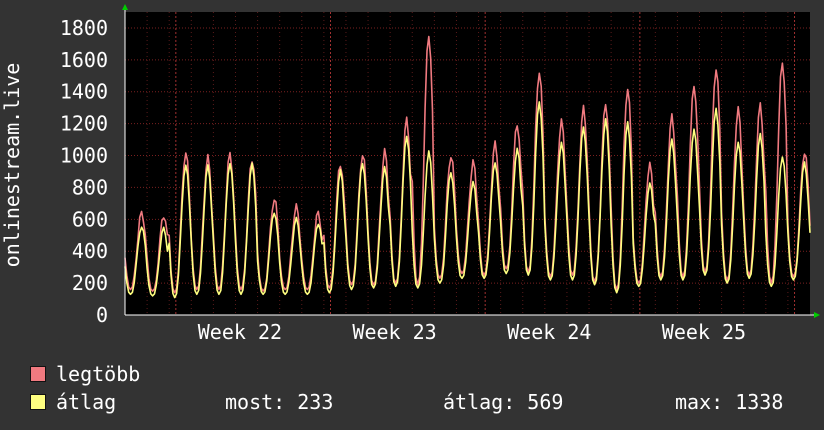 This screenshot has width=824, height=430. I want to click on legend-label-avg: átlag, so click(86, 402).